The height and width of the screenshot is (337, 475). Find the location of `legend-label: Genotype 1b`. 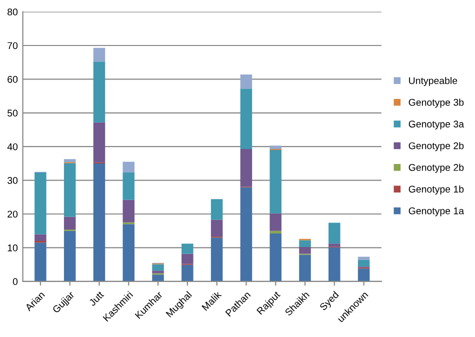

legend-label: Genotype 1b is located at coordinates (436, 190).